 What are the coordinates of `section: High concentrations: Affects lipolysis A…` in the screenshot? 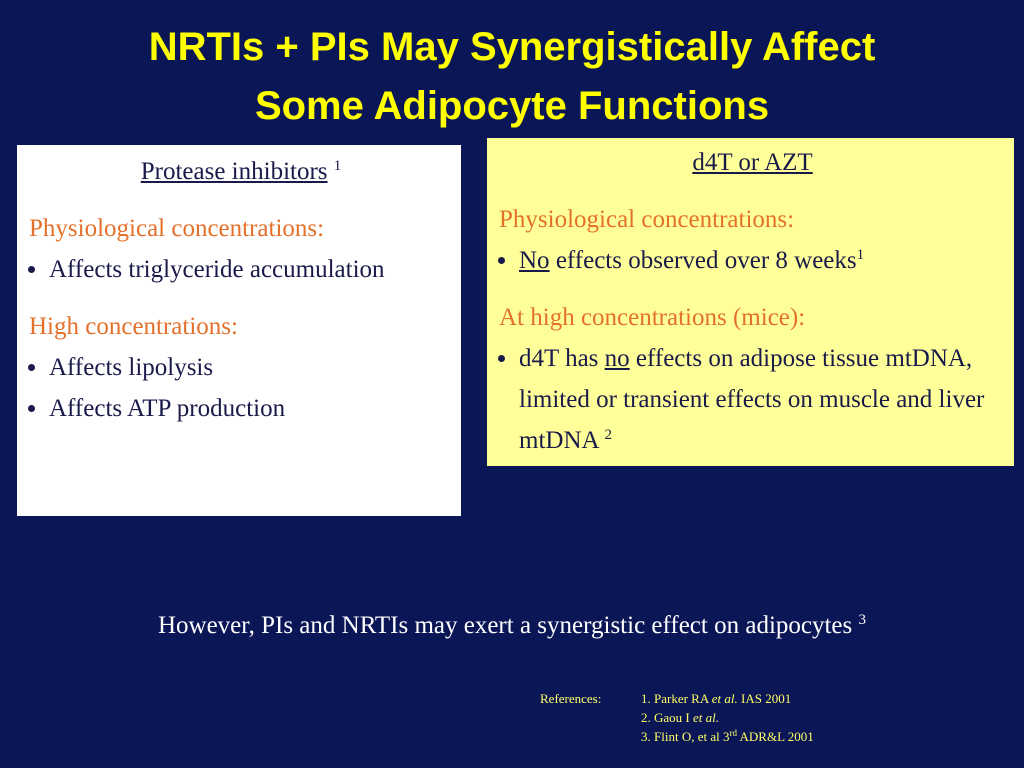 It's located at (241, 367).